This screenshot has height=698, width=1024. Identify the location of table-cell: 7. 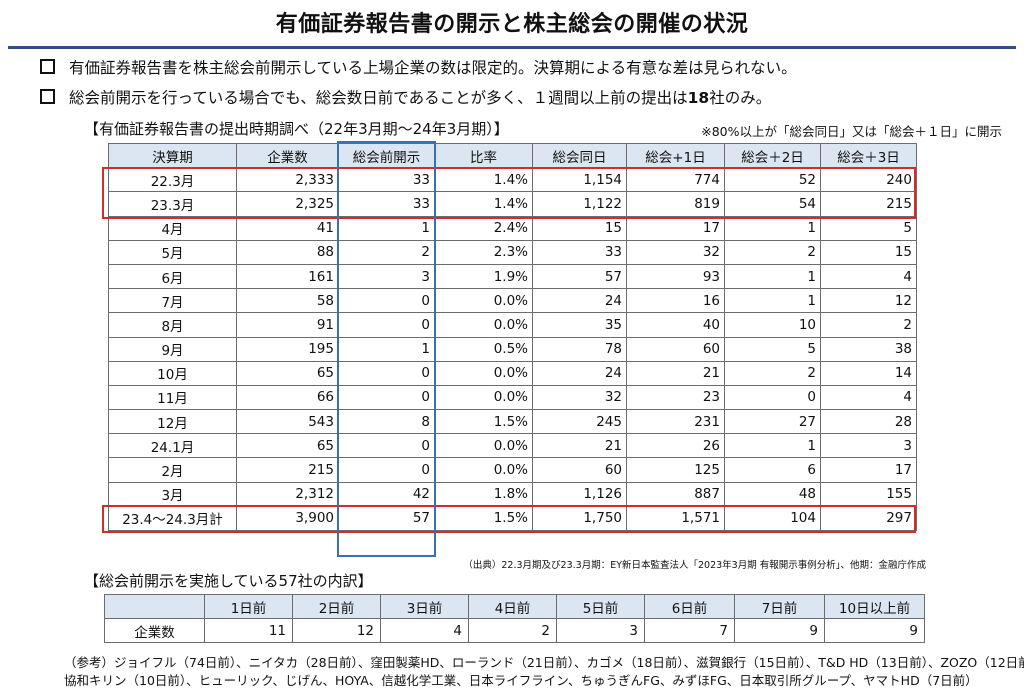
(689, 630).